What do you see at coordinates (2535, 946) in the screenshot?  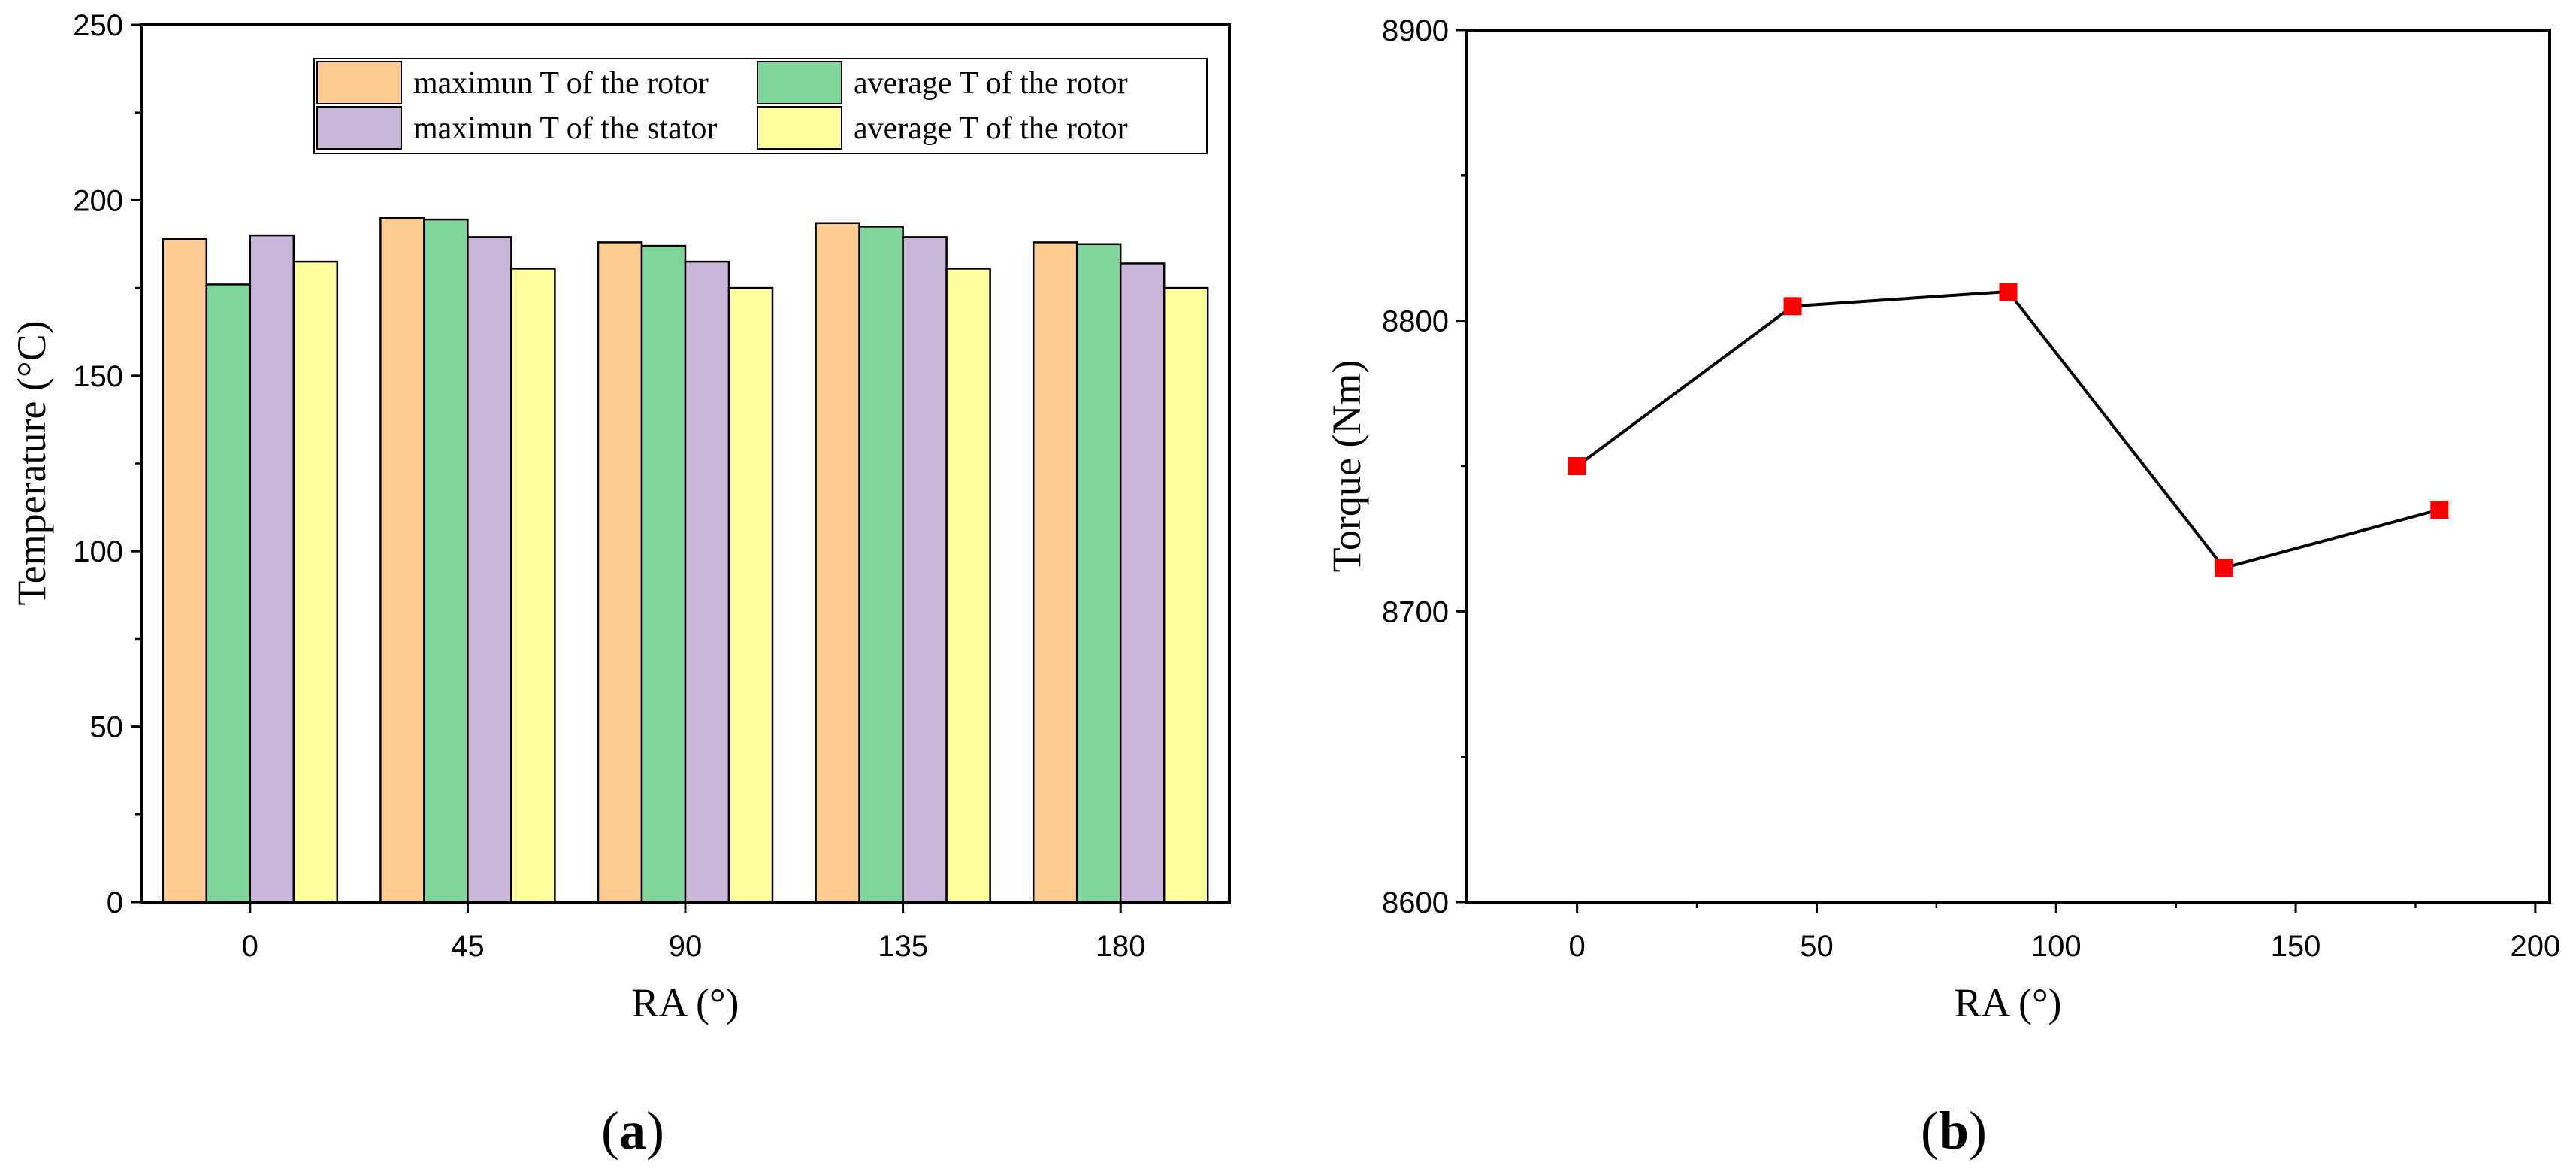 I see `x-tick-label: 200` at bounding box center [2535, 946].